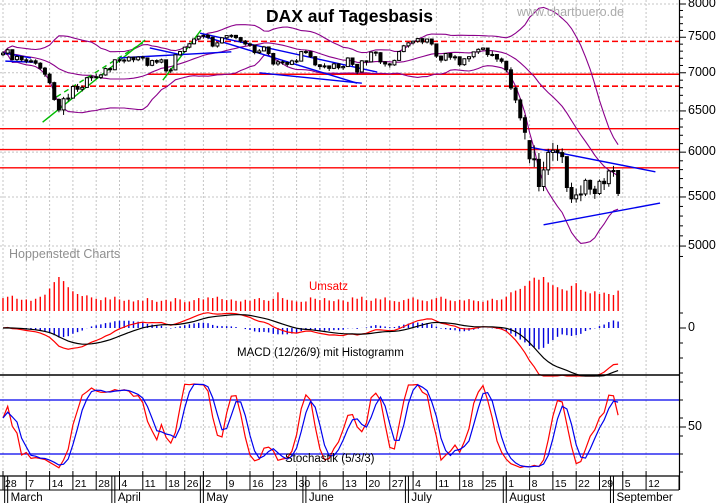  What do you see at coordinates (193, 484) in the screenshot?
I see `svg-text: 26` at bounding box center [193, 484].